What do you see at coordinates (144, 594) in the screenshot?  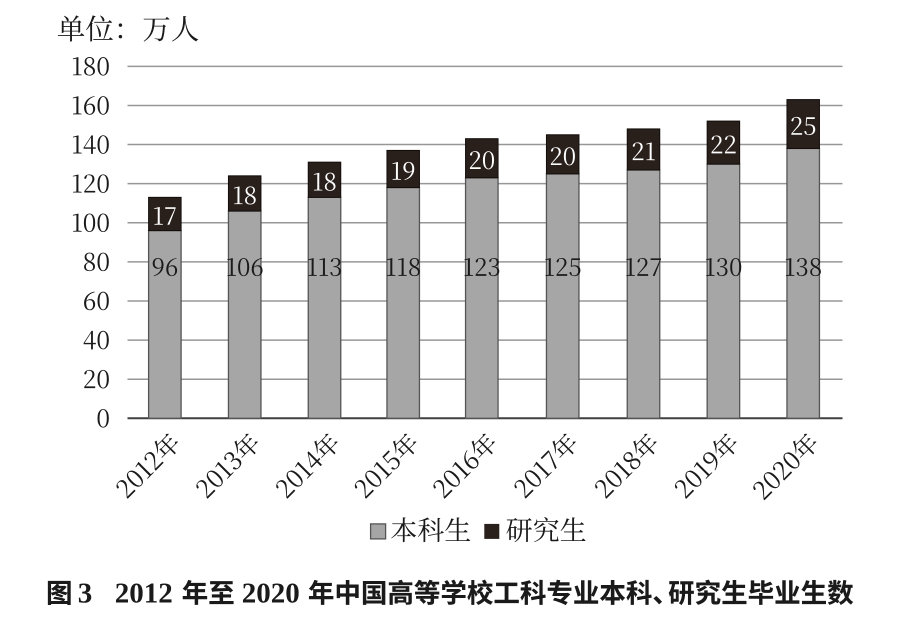 I see `svg-text: 2012` at bounding box center [144, 594].